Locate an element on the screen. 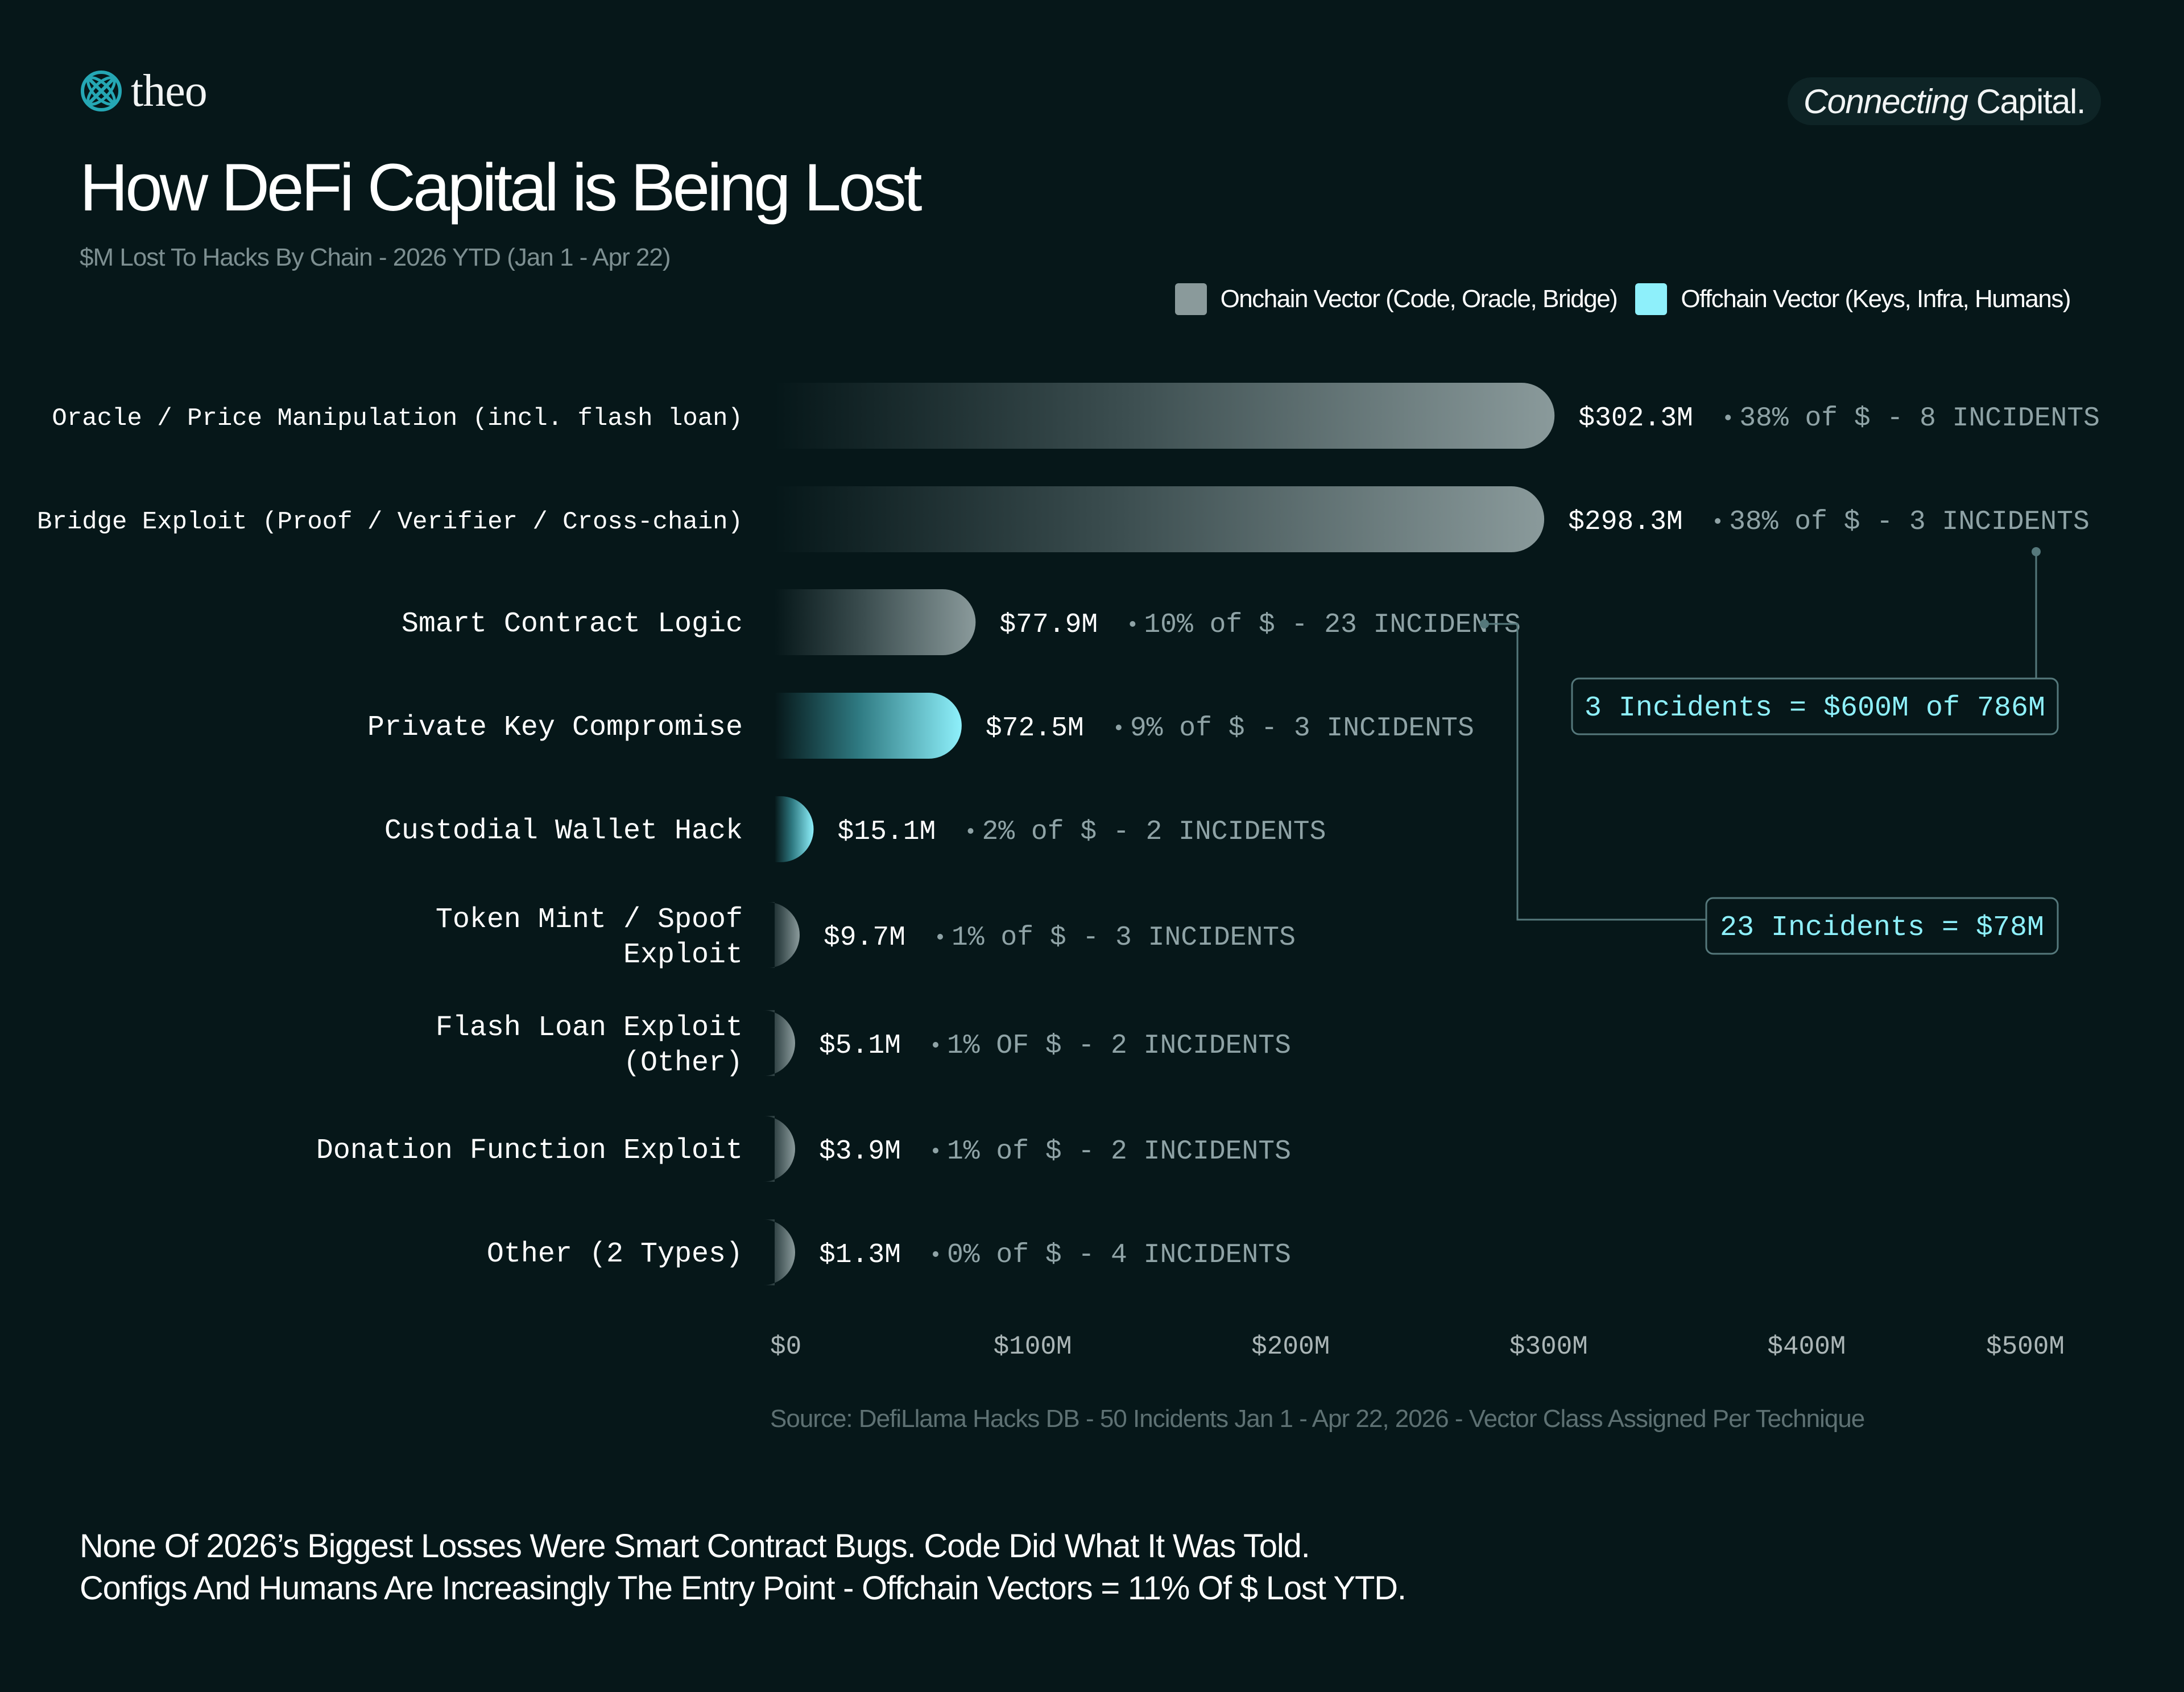 This screenshot has width=2184, height=1692. legend-swatch-offchain is located at coordinates (1651, 299).